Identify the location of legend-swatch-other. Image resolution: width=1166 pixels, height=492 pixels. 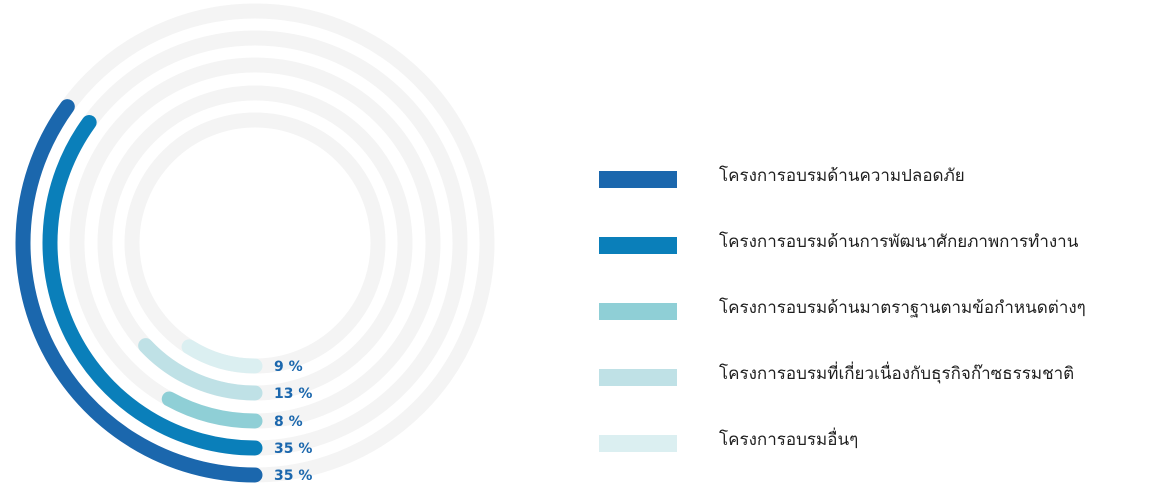
(638, 443).